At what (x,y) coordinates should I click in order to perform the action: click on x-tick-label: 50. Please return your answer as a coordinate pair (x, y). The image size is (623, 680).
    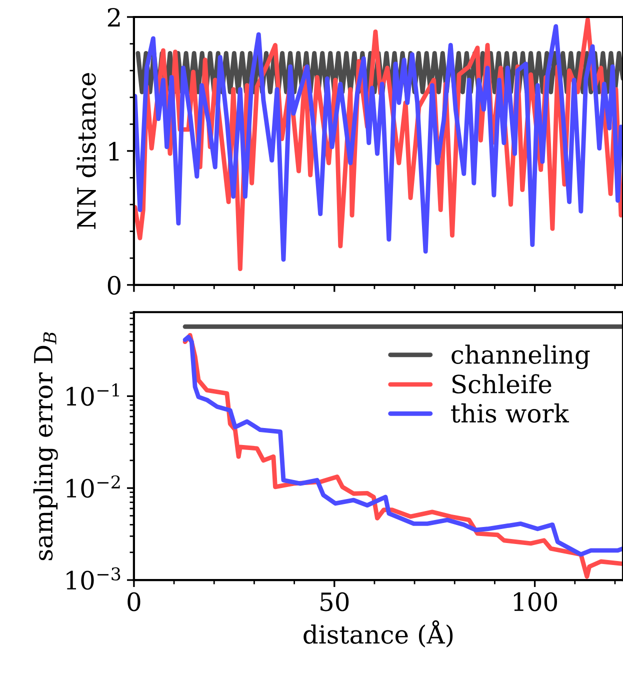
    Looking at the image, I should click on (334, 602).